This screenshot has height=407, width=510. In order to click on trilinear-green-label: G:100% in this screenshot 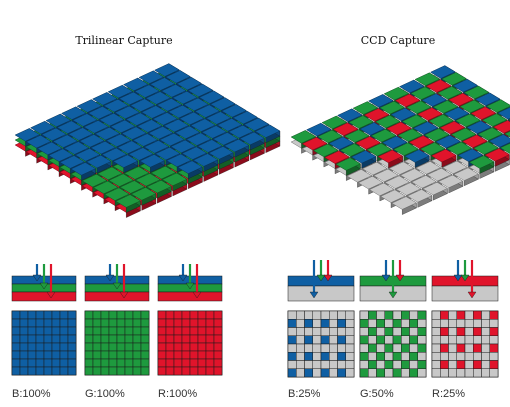, I will do `click(105, 394)`.